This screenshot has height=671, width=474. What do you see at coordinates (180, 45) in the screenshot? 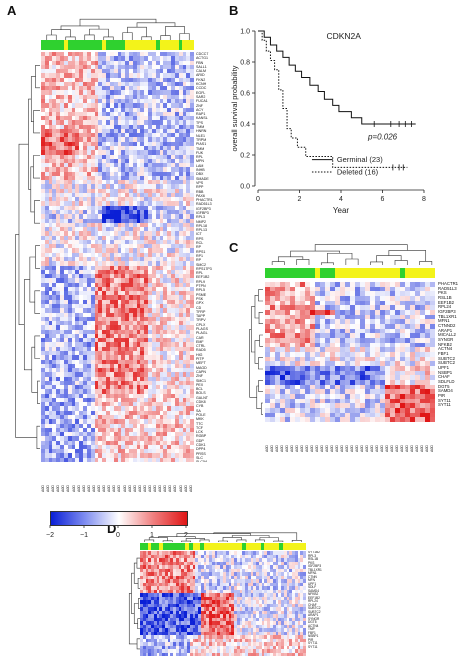
I see `annotation-segment-green` at bounding box center [180, 45].